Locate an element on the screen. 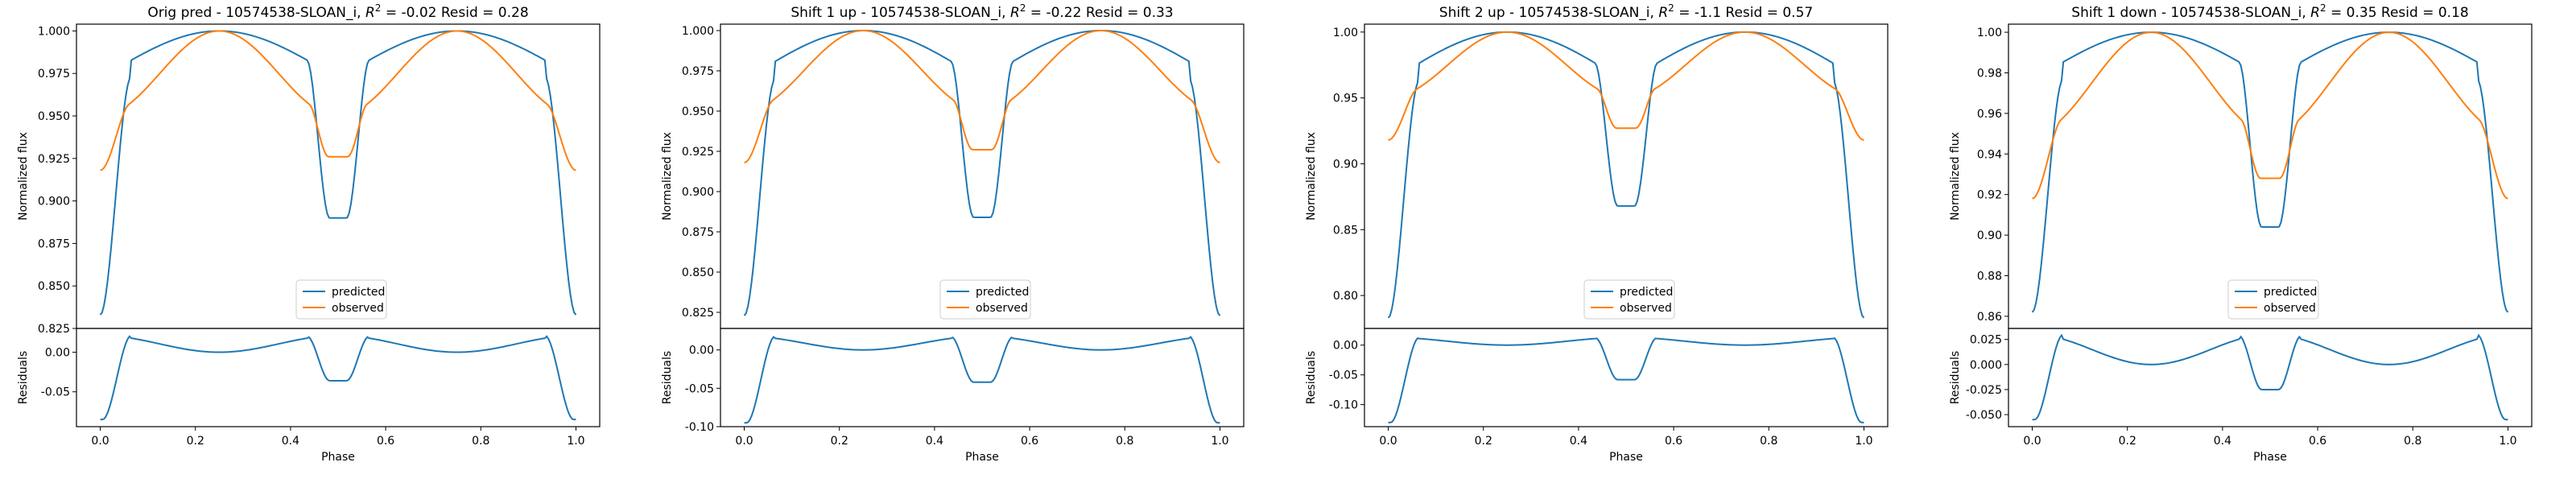 This screenshot has height=483, width=2576. flux-y-tick-label: 0.88 is located at coordinates (1989, 276).